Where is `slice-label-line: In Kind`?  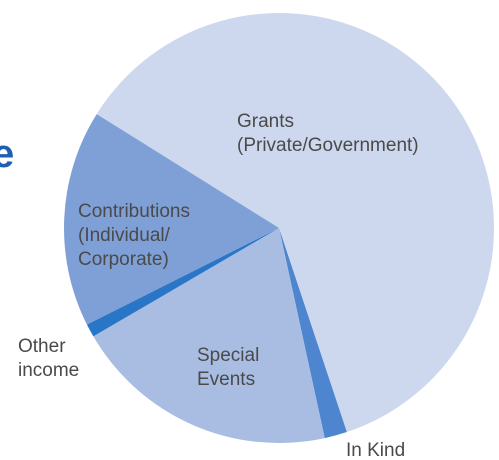
slice-label-line: In Kind is located at coordinates (375, 450).